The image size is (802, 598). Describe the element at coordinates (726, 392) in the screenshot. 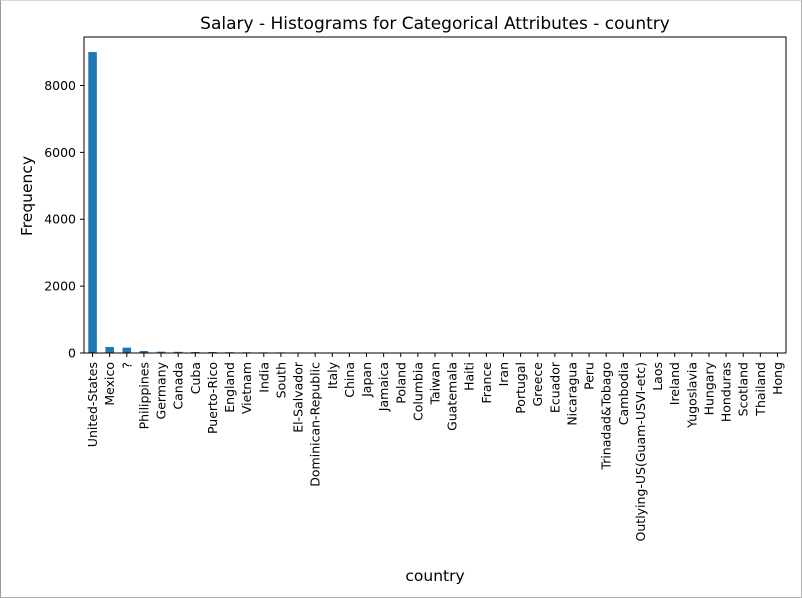

I see `x-tick-label: Honduras` at that location.